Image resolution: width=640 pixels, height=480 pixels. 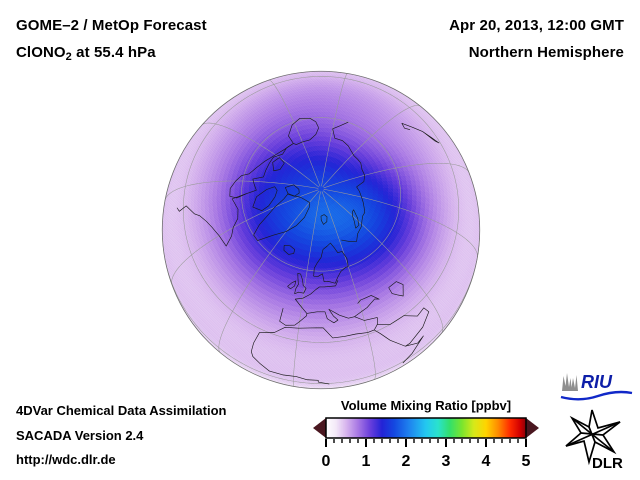 What do you see at coordinates (607, 462) in the screenshot?
I see `dlr-wordmark: DLR` at bounding box center [607, 462].